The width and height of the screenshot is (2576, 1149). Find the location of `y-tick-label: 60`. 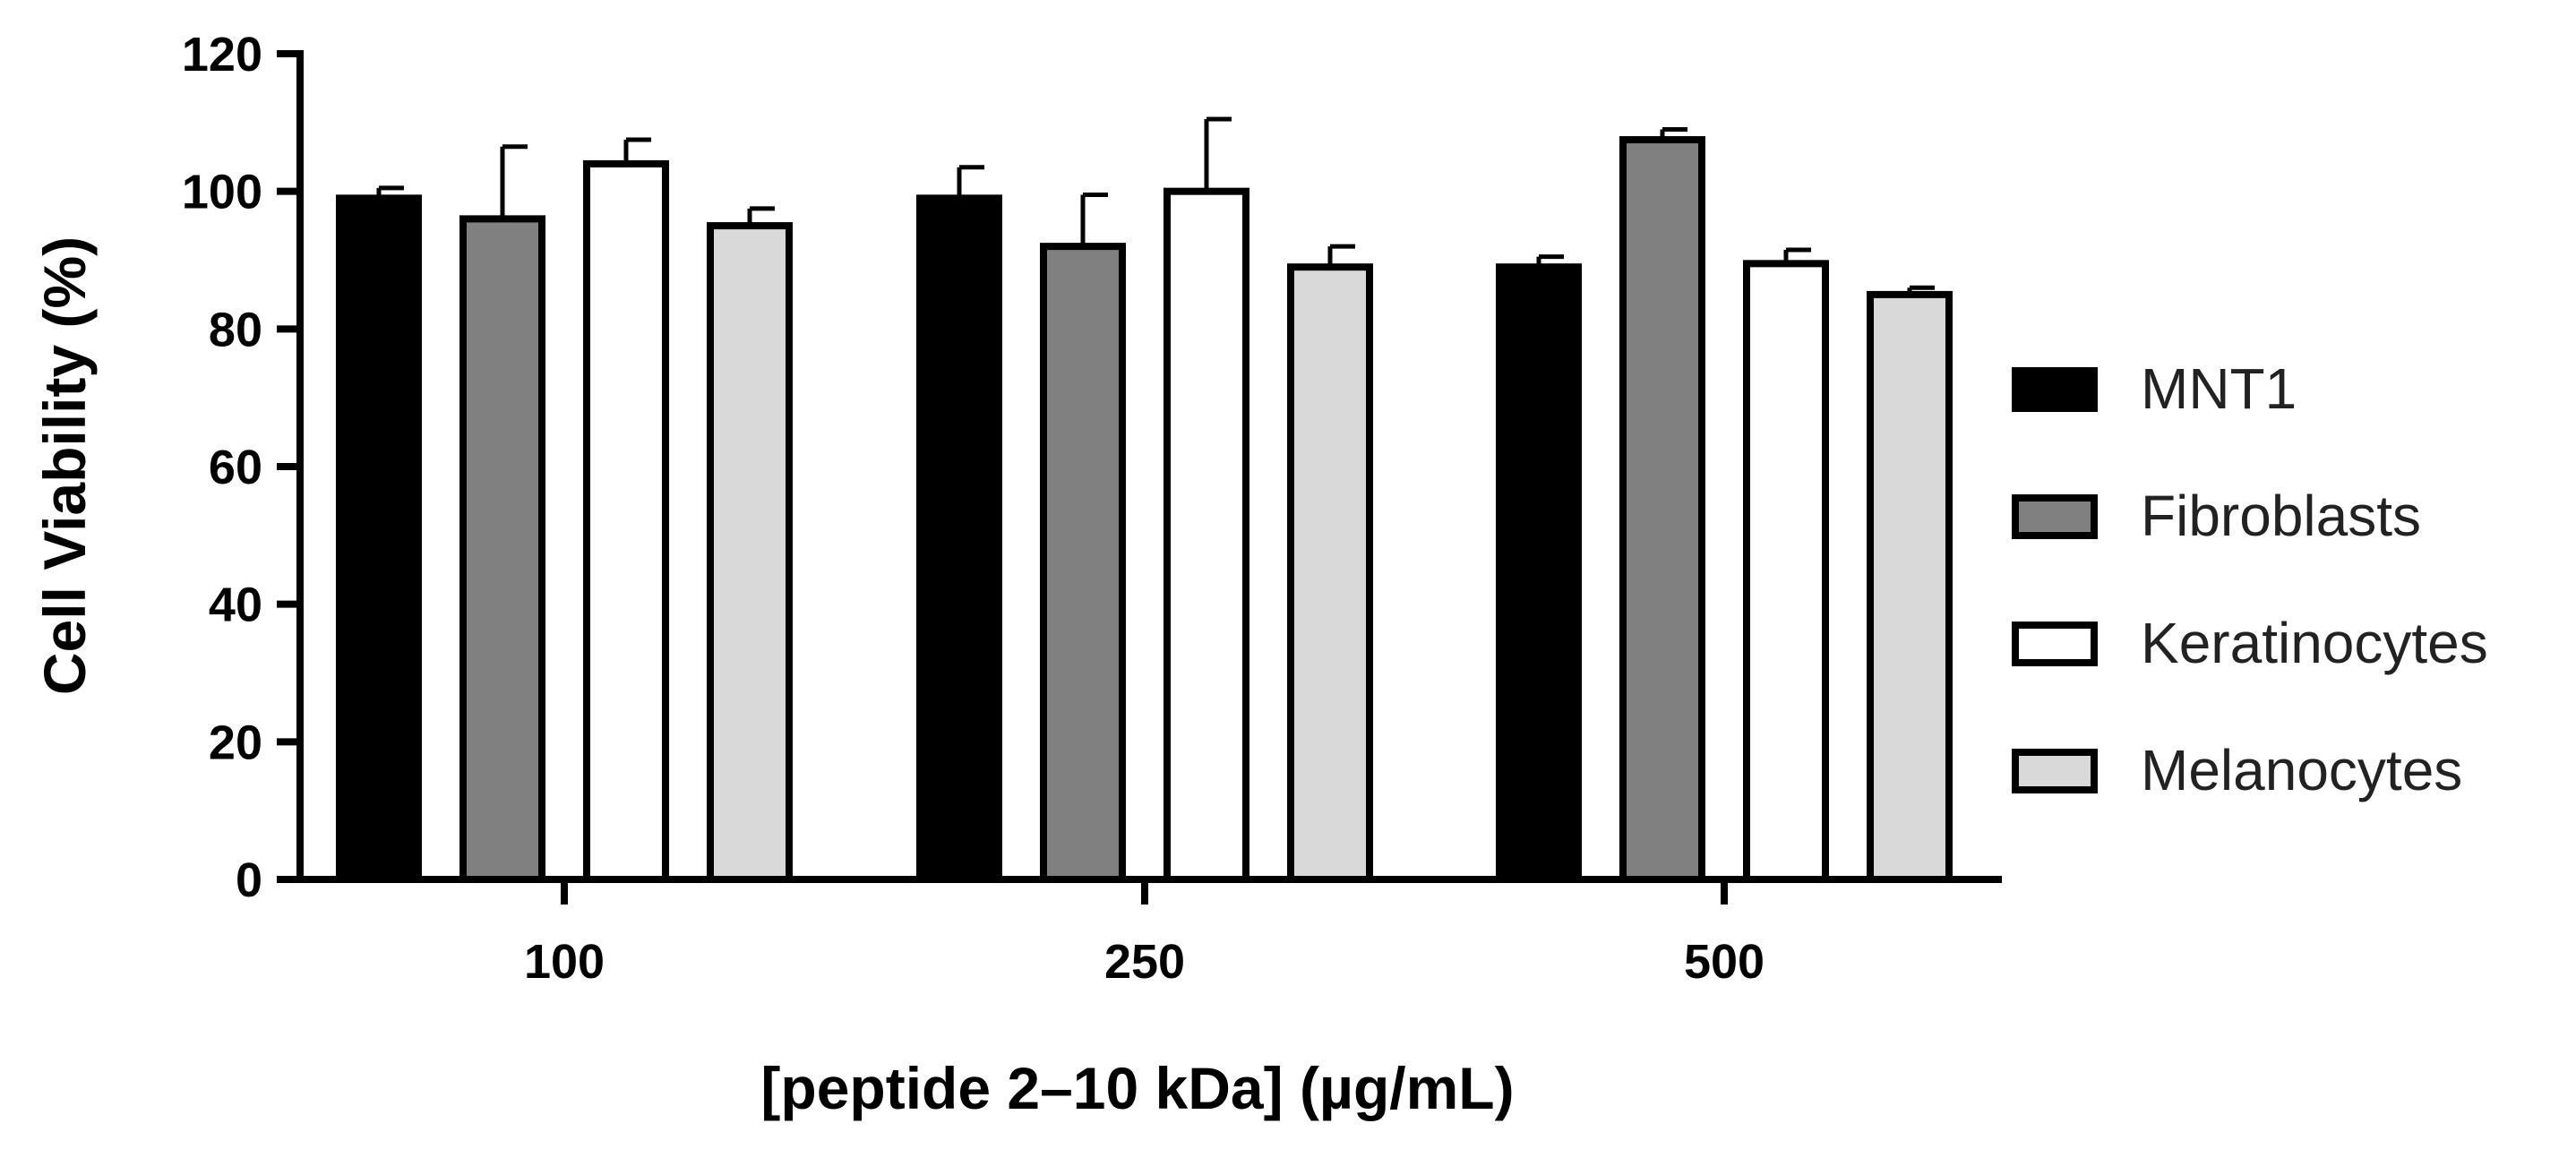

y-tick-label: 60 is located at coordinates (235, 468).